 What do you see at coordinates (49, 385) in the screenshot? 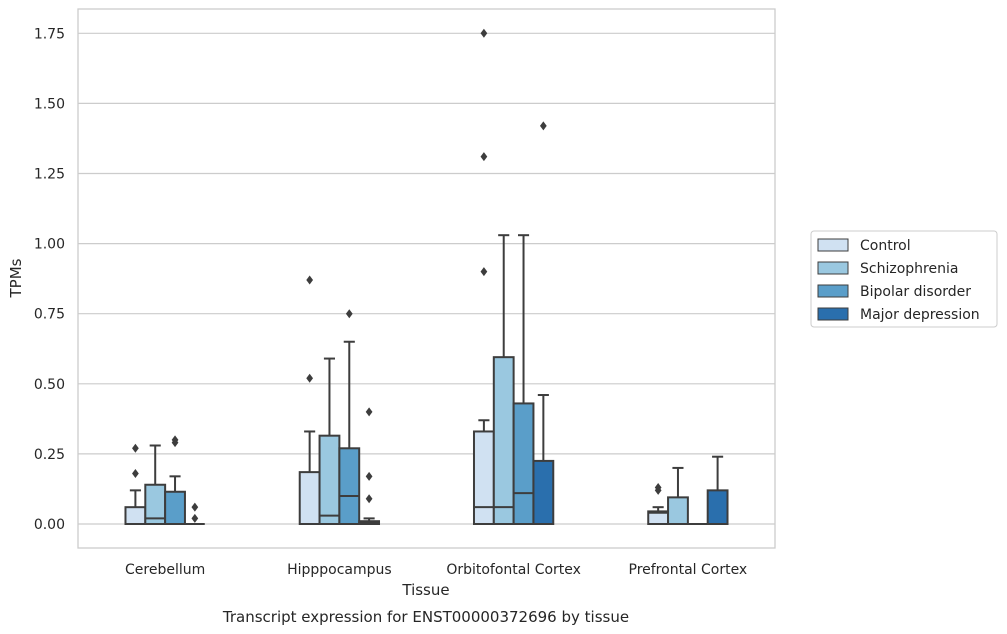
I see `y-tick-label: 0.50` at bounding box center [49, 385].